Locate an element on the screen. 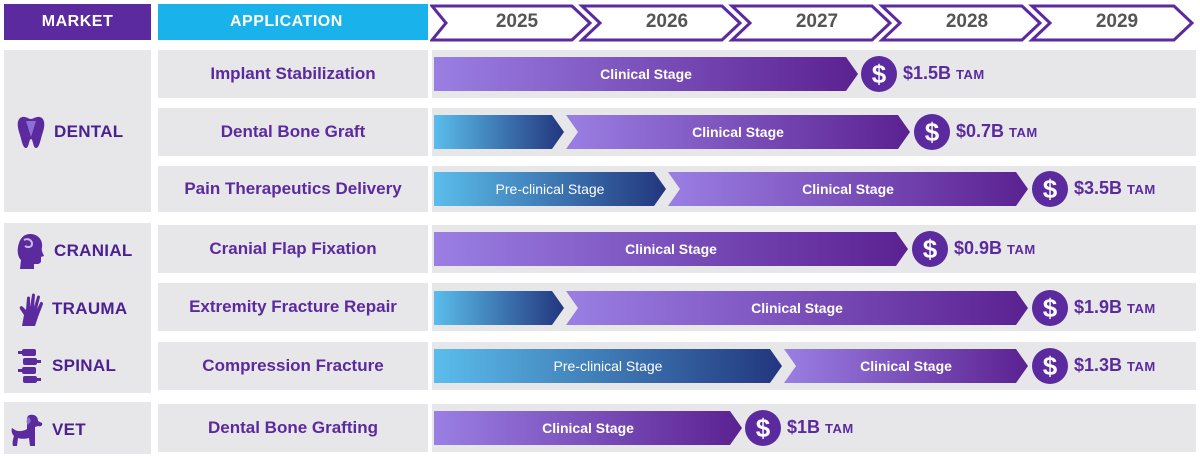 The image size is (1200, 458). hand-icon is located at coordinates (31, 309).